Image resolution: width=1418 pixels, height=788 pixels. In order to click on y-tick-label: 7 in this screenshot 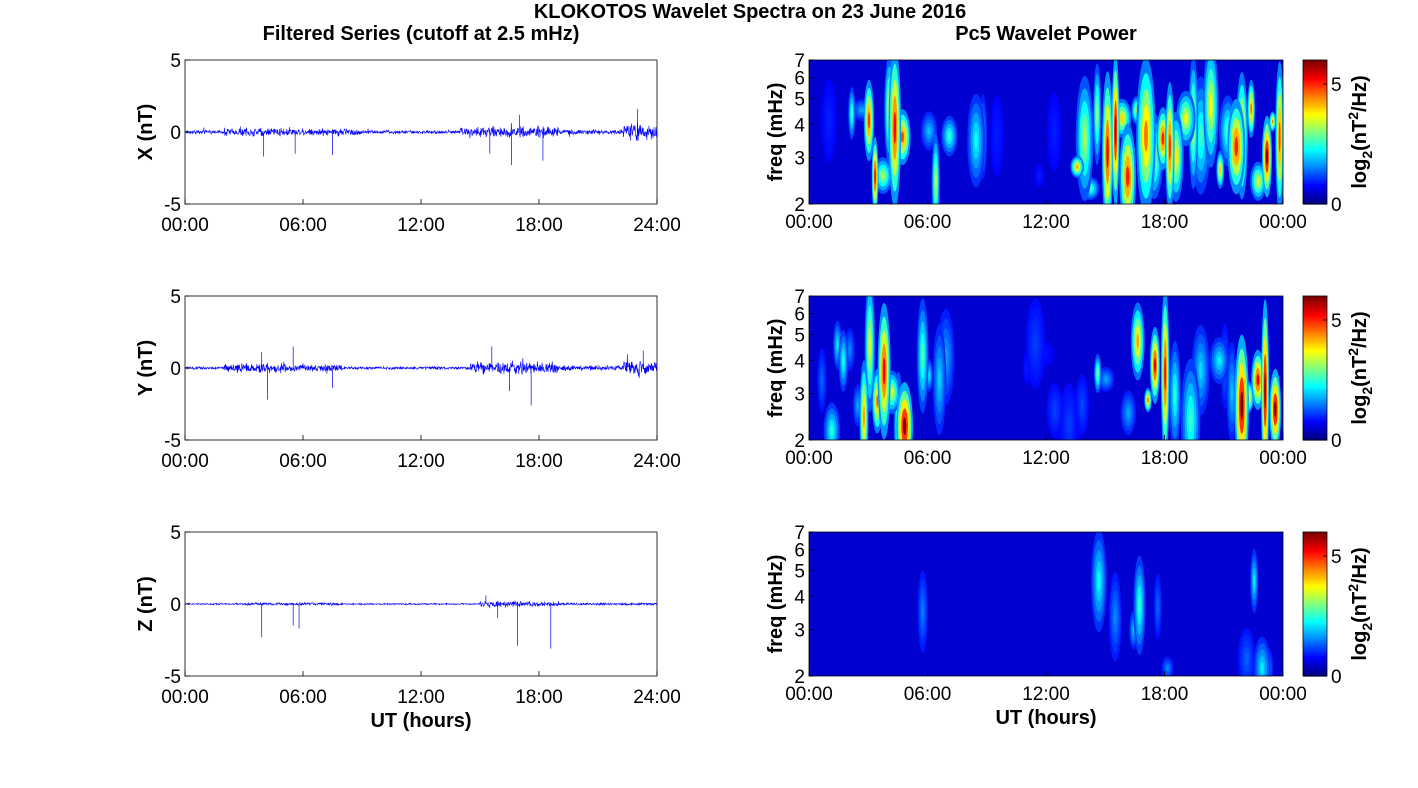, I will do `click(799, 61)`.